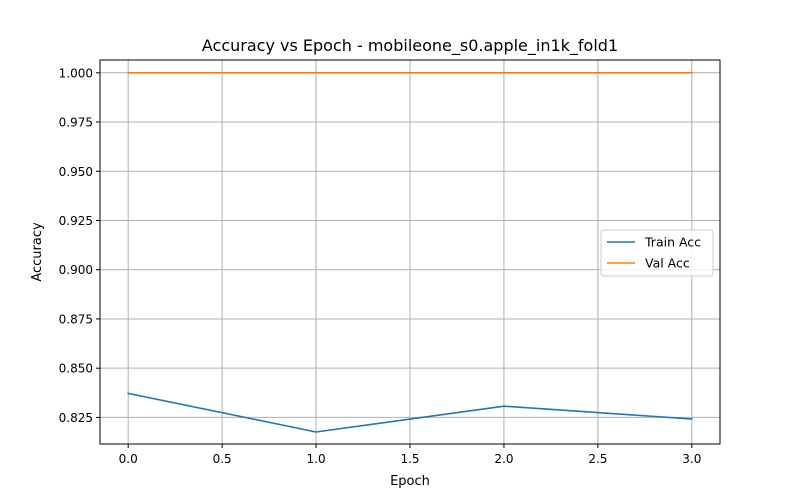 This screenshot has height=500, width=800. What do you see at coordinates (76, 418) in the screenshot?
I see `y-tick-label: 0.825` at bounding box center [76, 418].